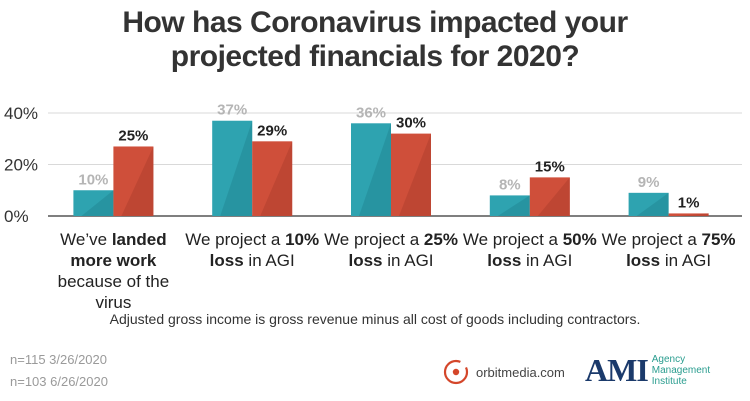 The image size is (750, 401). Describe the element at coordinates (617, 370) in the screenshot. I see `ami-mark: AMI` at that location.